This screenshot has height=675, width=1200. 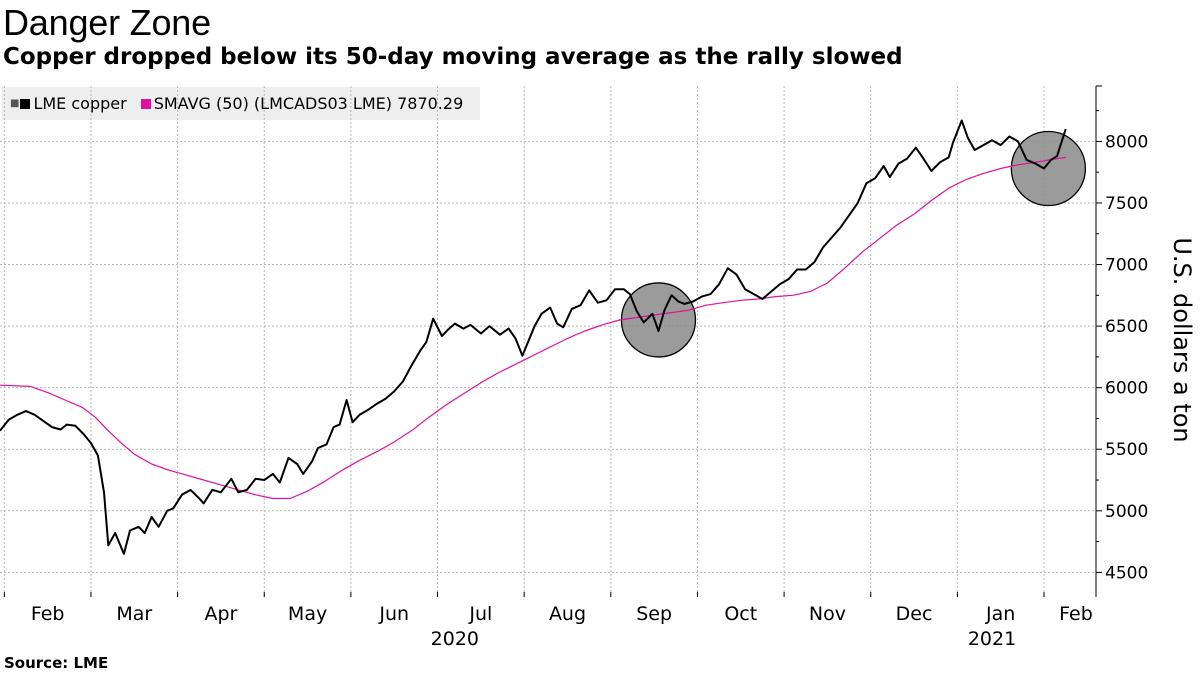 I want to click on x-tick-label: Mar, so click(x=134, y=614).